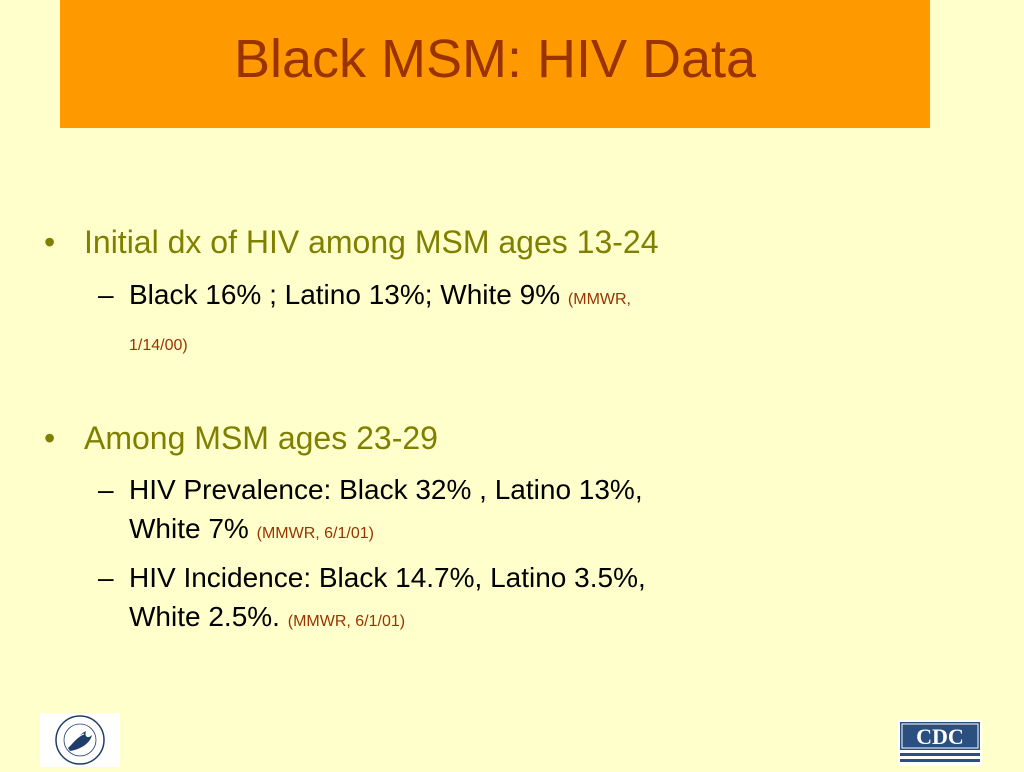 The image size is (1024, 772). Describe the element at coordinates (158, 345) in the screenshot. I see `citation: 1/14/00)` at that location.